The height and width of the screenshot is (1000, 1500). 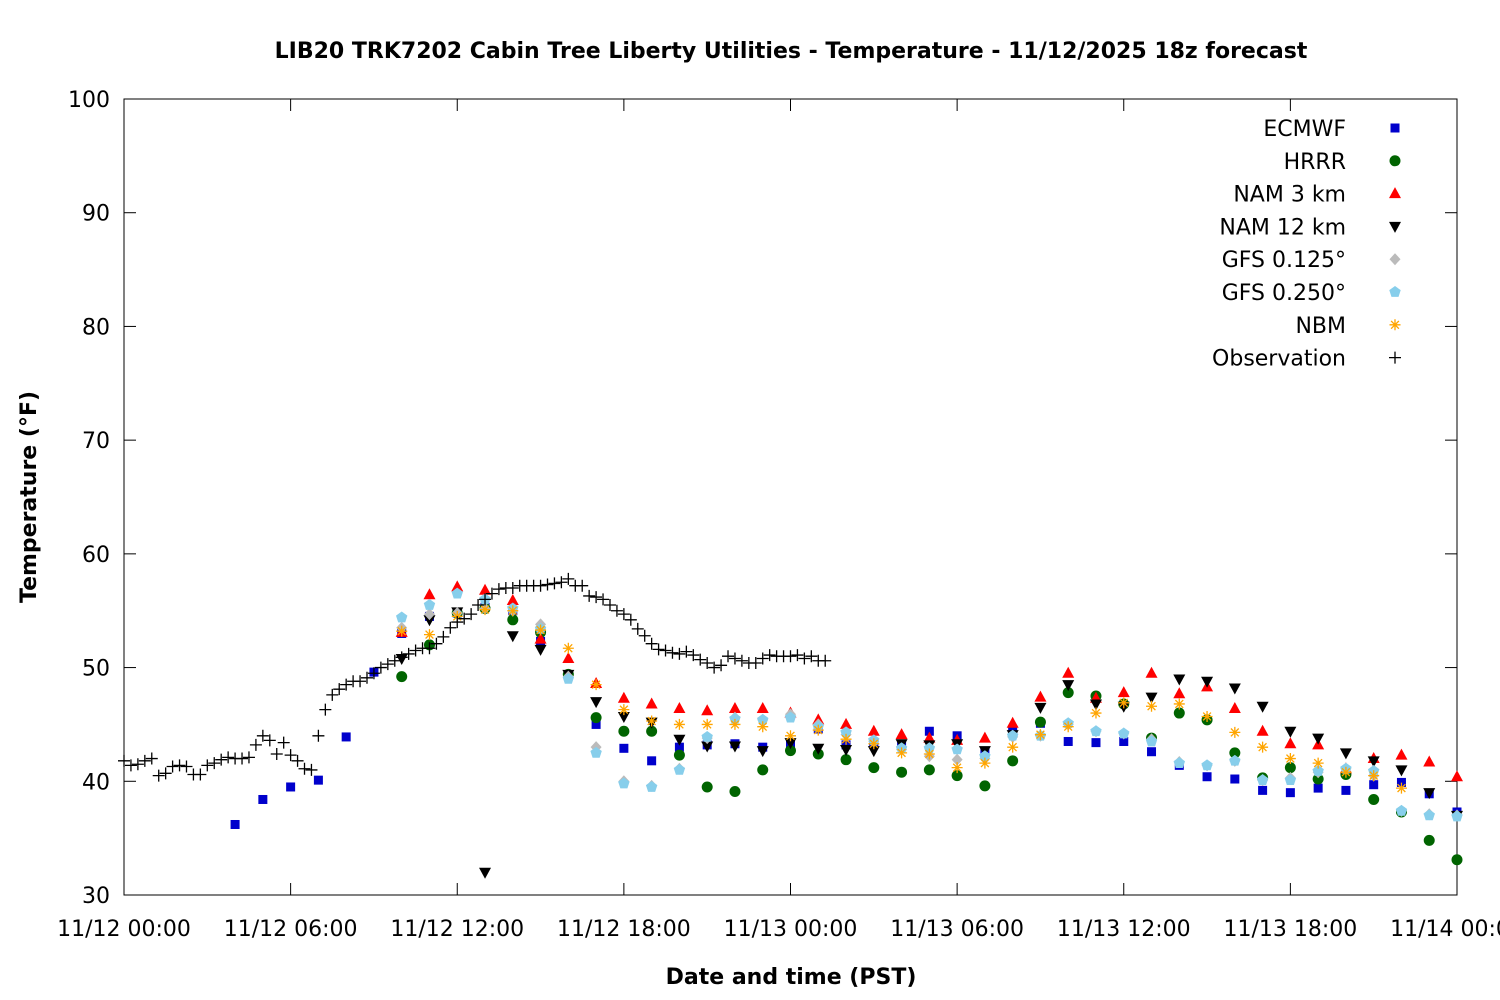 I want to click on series-nam-3-km, so click(x=929, y=681).